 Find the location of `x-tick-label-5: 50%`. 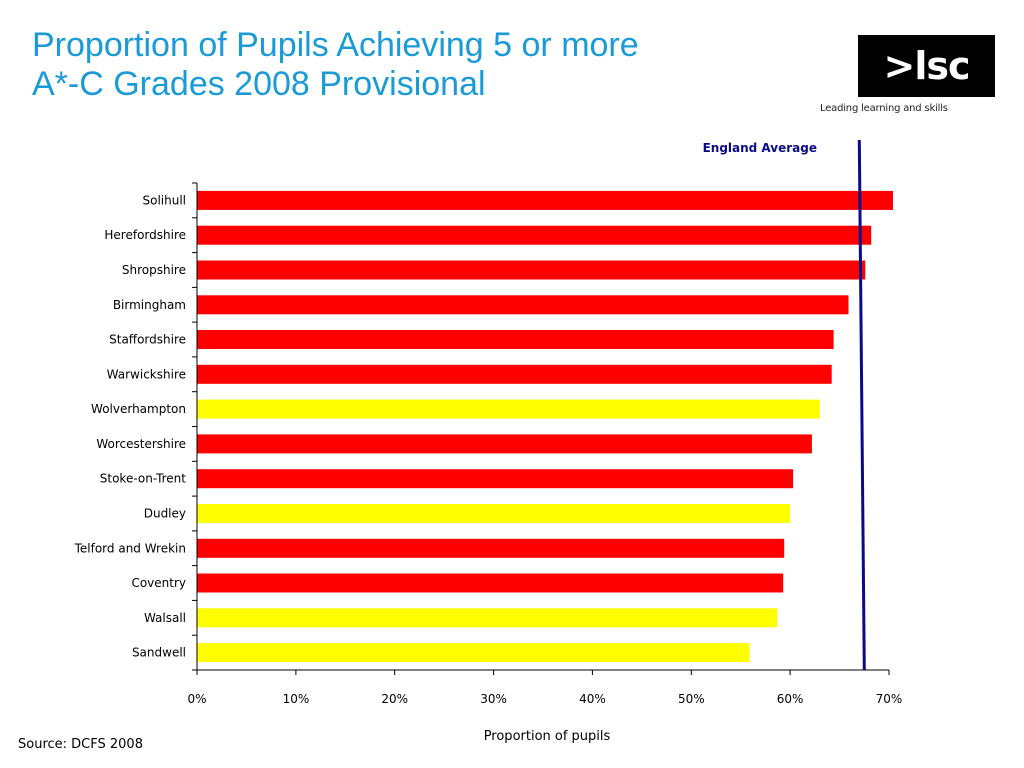

x-tick-label-5: 50% is located at coordinates (691, 699).